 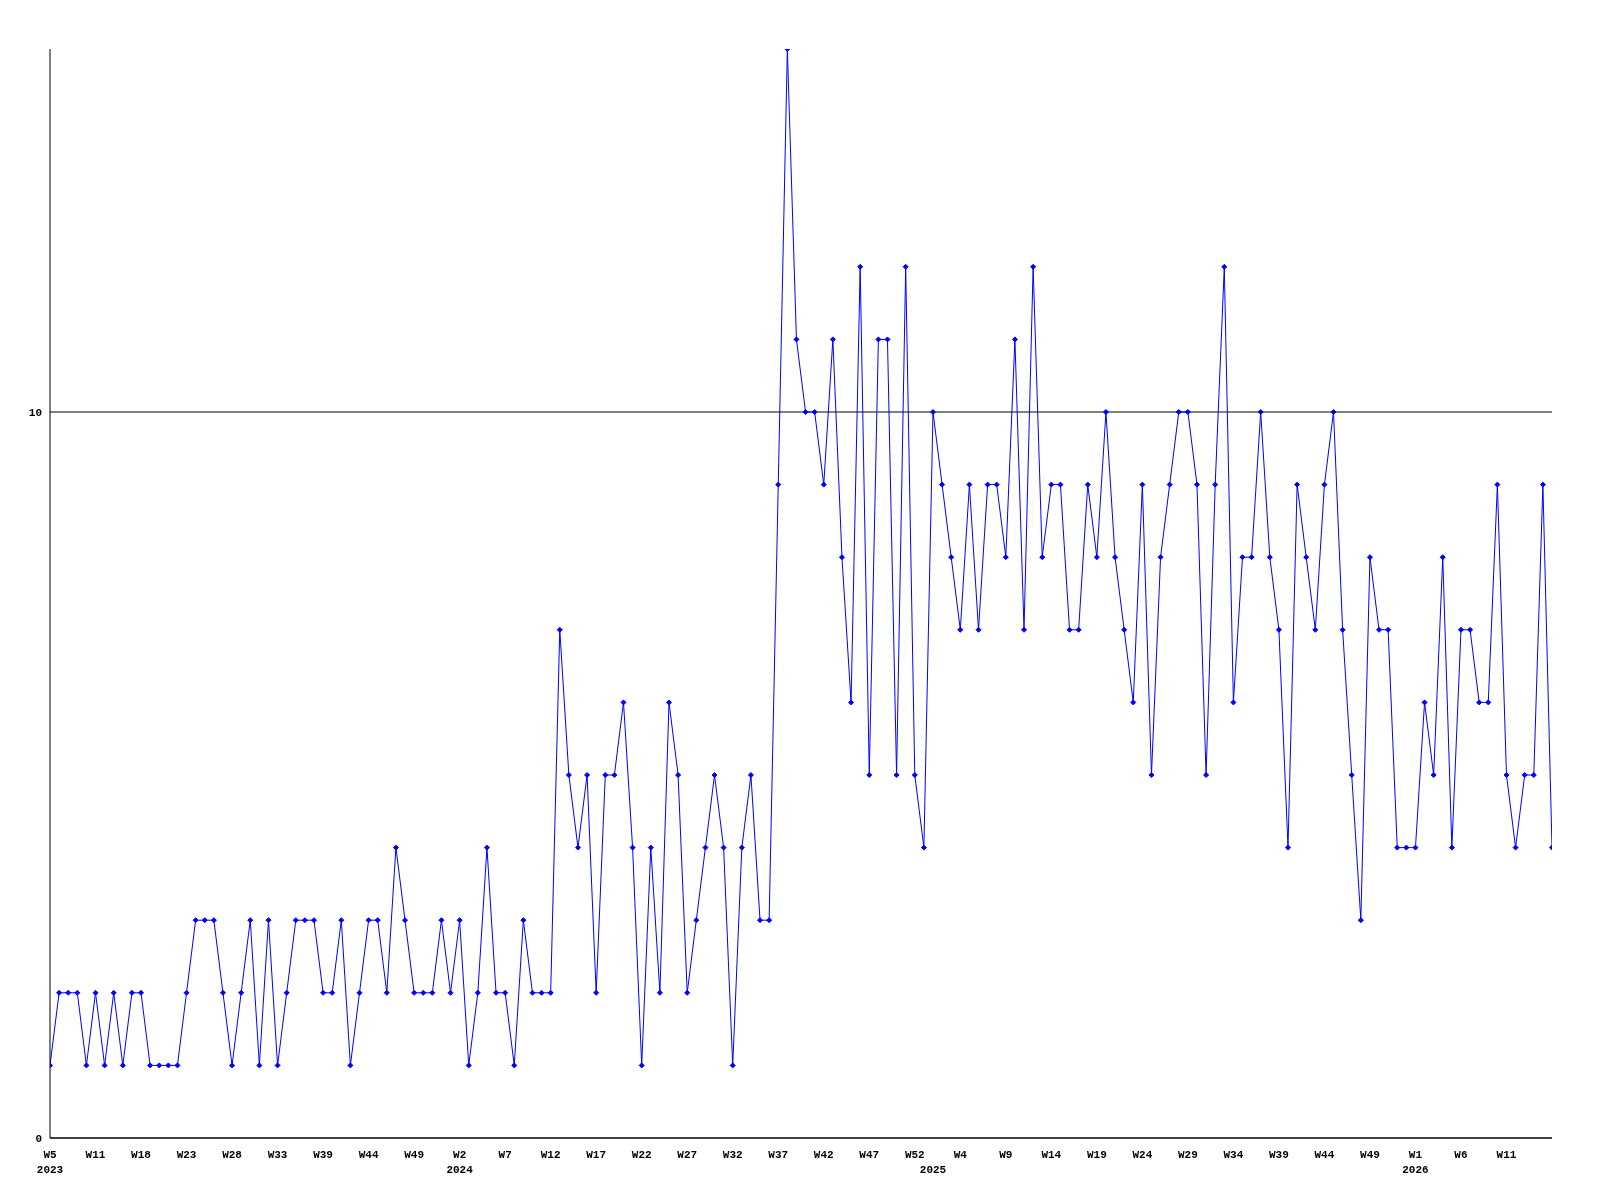 I want to click on x-tick-label: W17, so click(x=596, y=1155).